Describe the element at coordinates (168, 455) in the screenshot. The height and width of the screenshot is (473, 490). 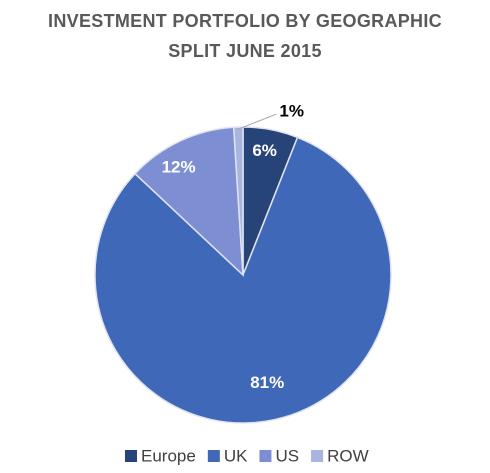
I see `legend-label: Europe` at that location.